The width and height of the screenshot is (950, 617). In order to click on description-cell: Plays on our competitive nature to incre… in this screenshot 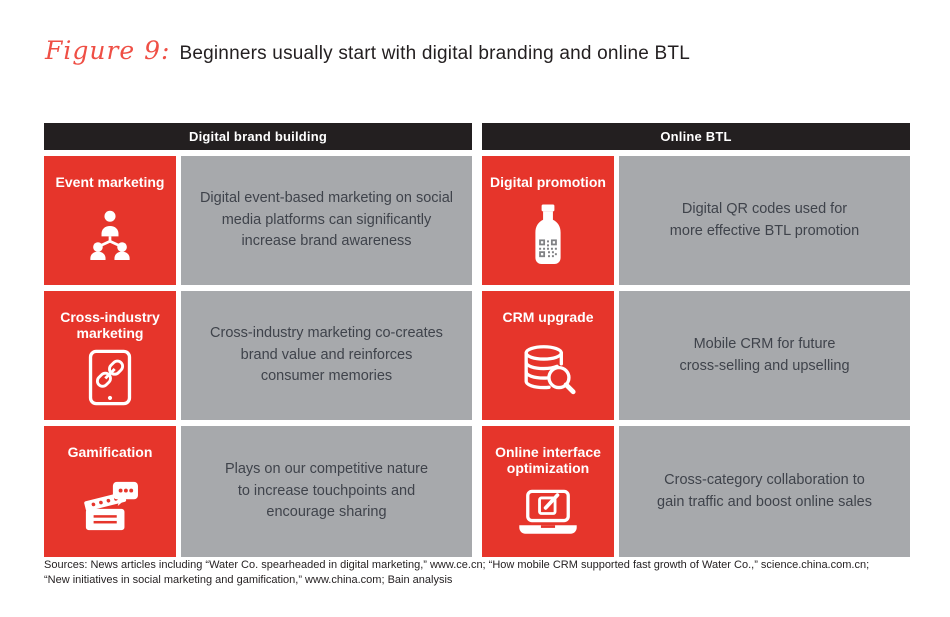, I will do `click(326, 491)`.